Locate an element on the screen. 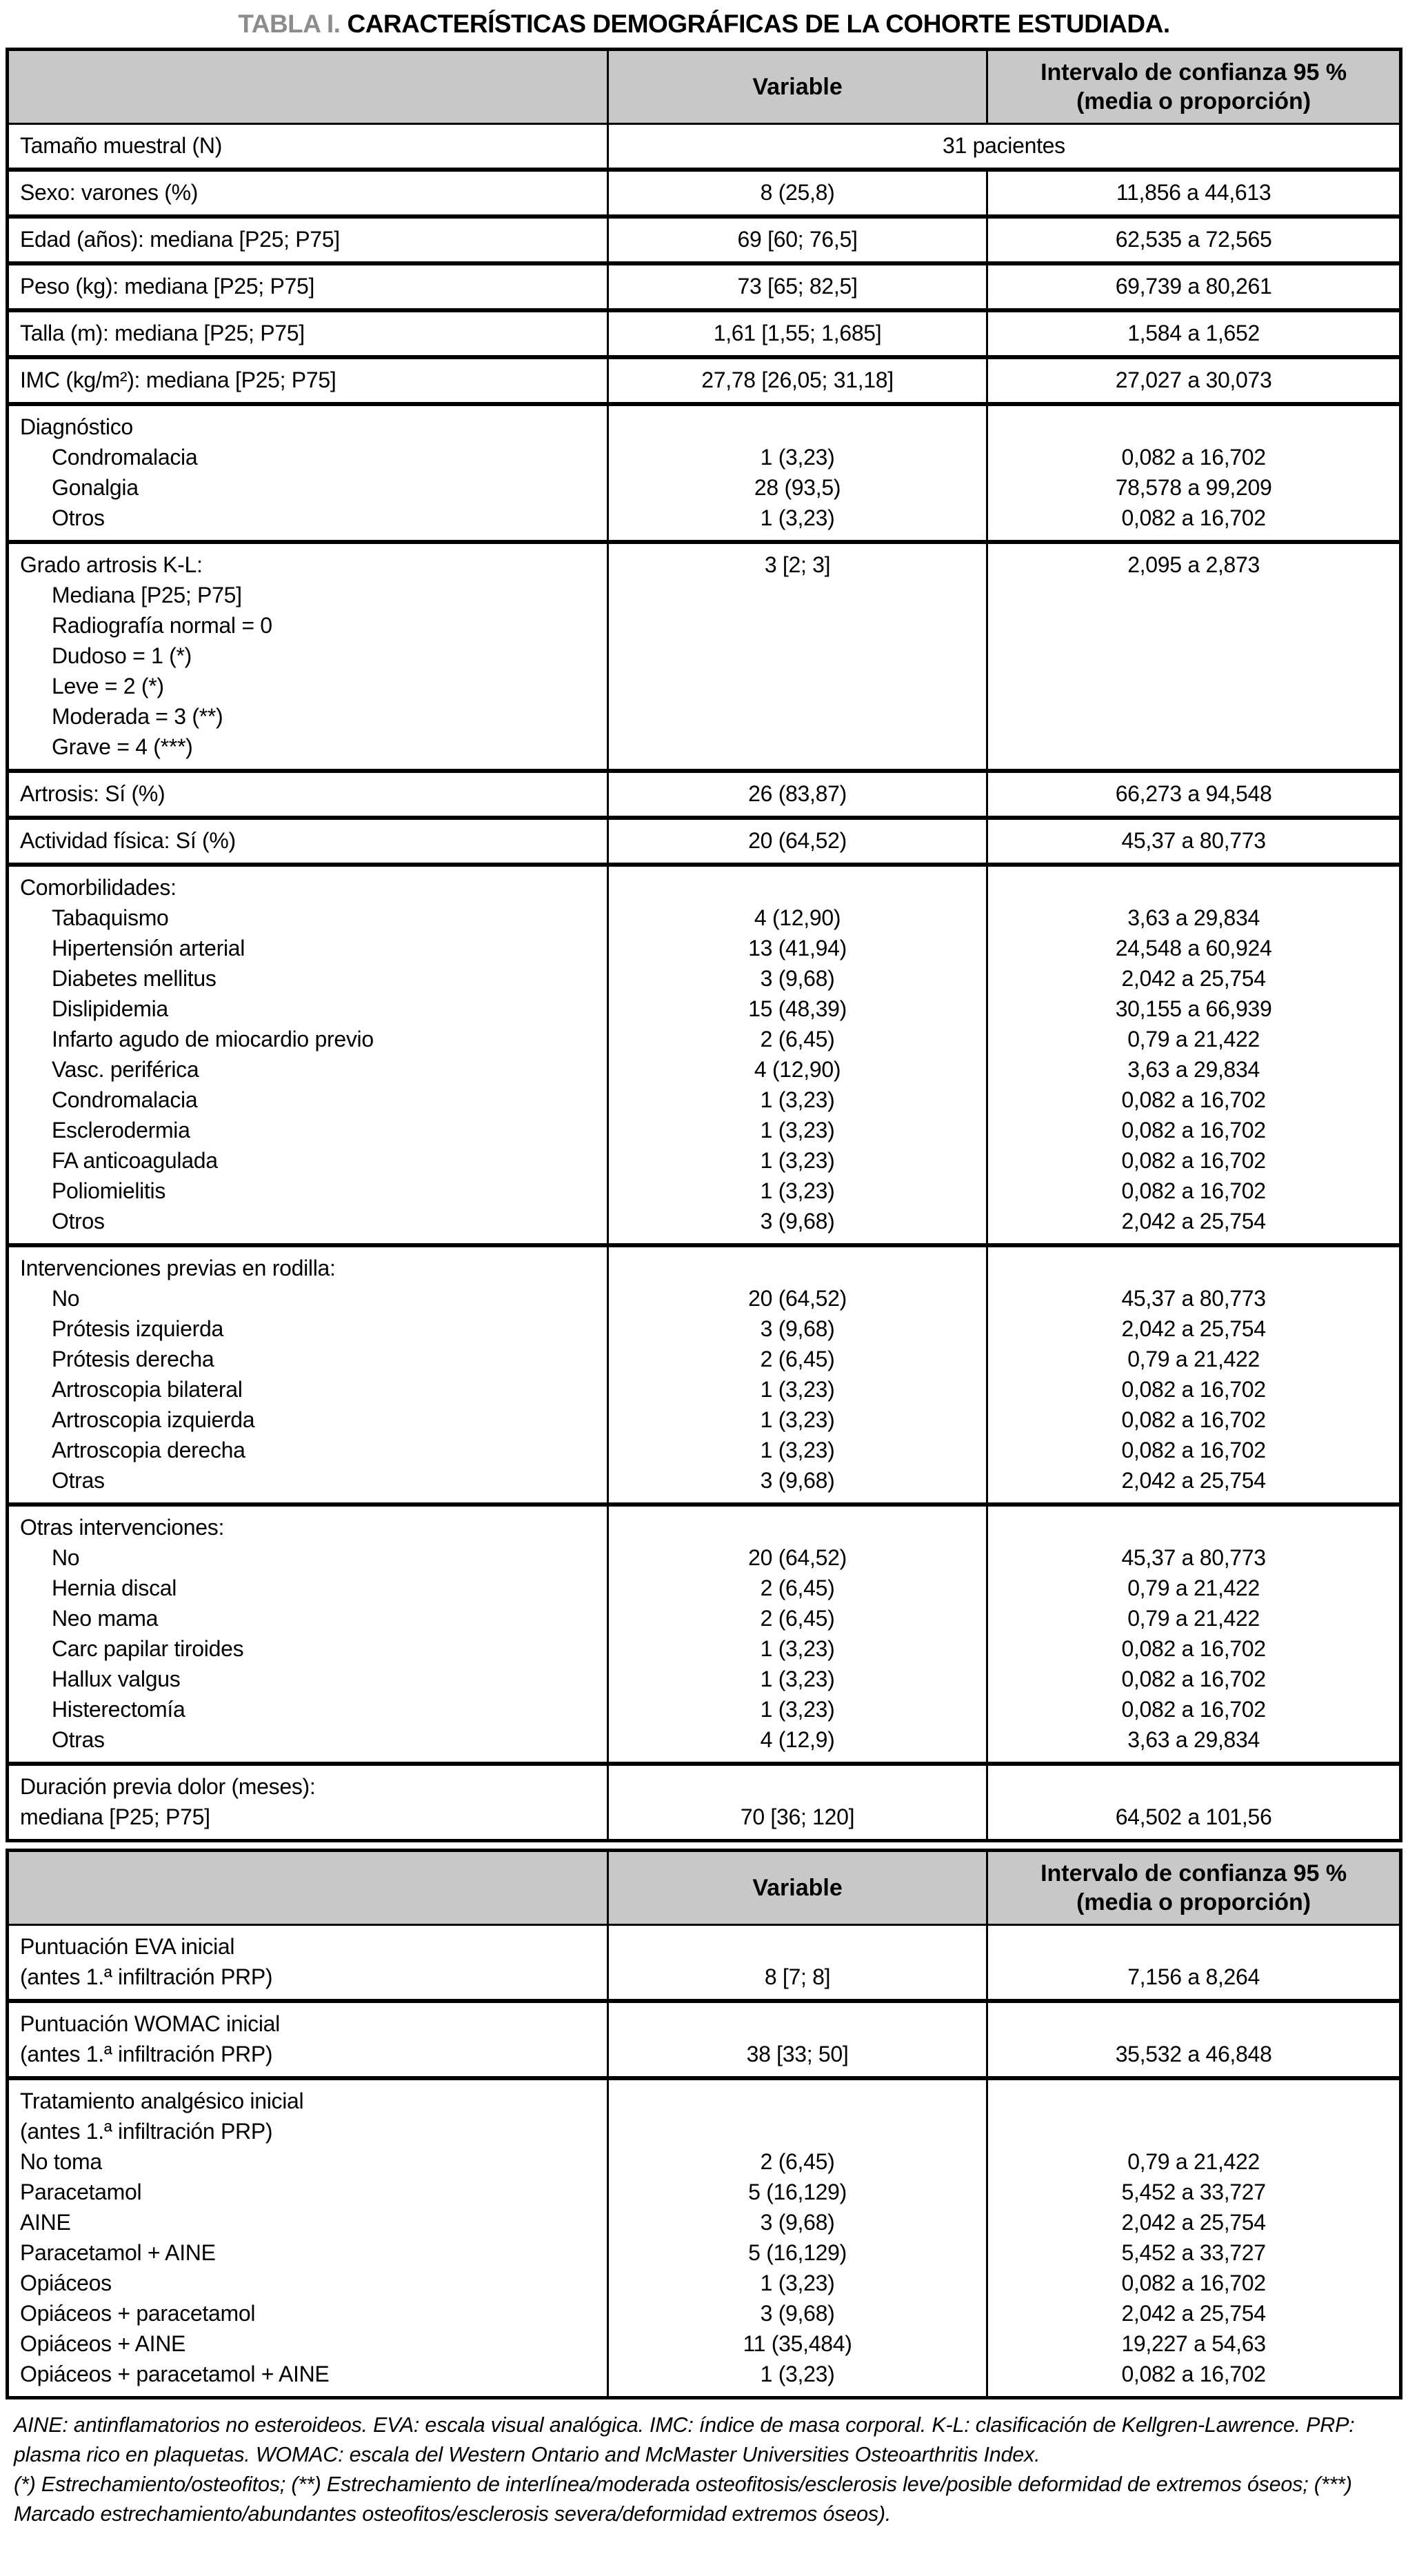 The image size is (1408, 2576). row-label: Actividad física: Sí (%) is located at coordinates (128, 840).